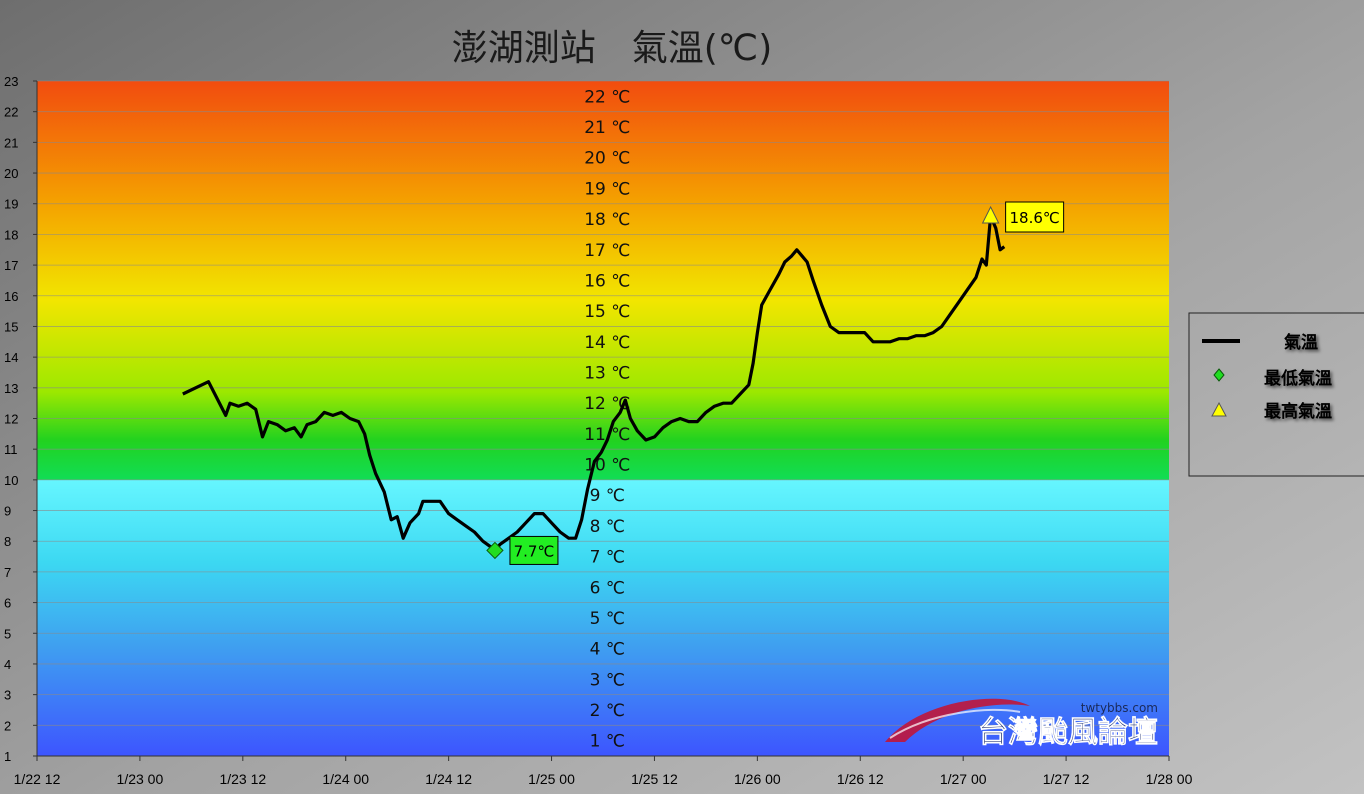  I want to click on min-temp-label: 7.7℃, so click(534, 551).